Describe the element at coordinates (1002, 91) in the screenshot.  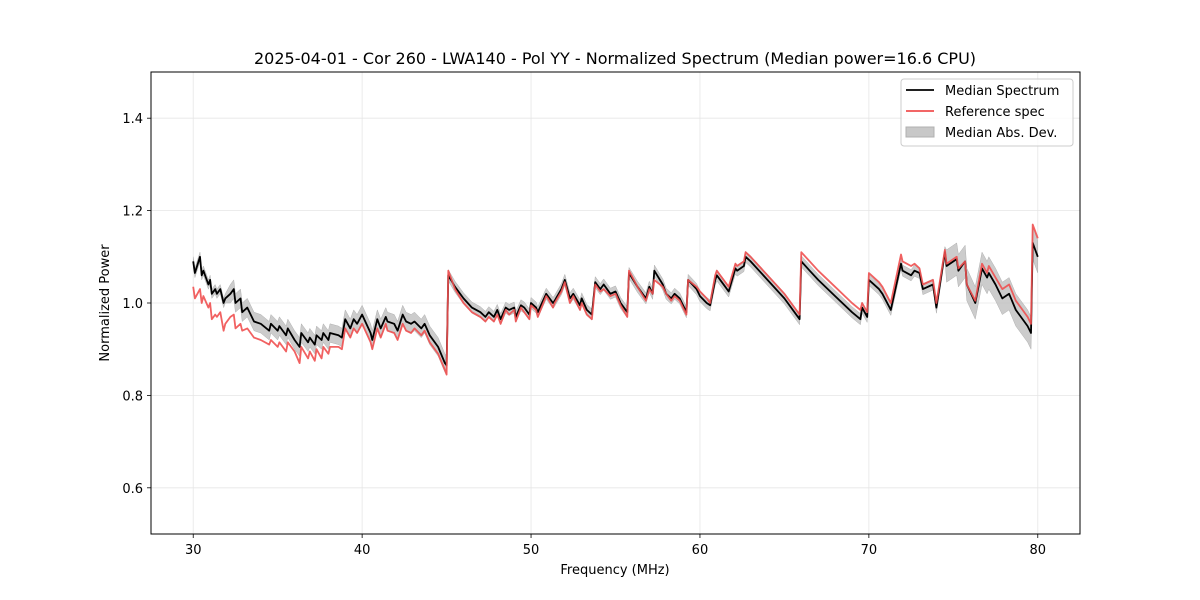
I see `legend-label-median: Median Spectrum` at that location.